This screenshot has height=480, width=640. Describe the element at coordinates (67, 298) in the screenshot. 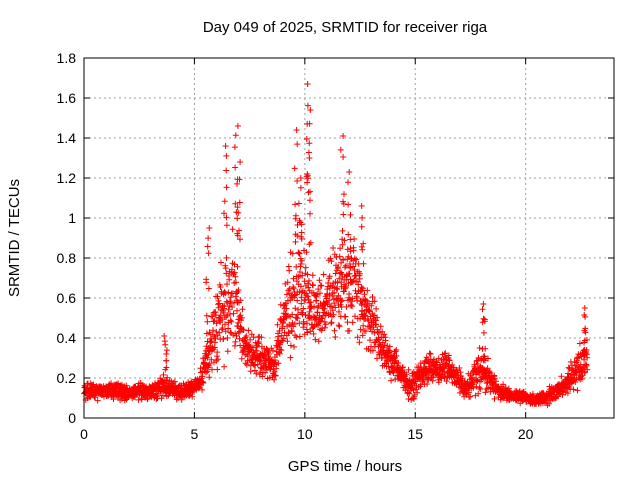

I see `y-tick-label: 0.6` at that location.